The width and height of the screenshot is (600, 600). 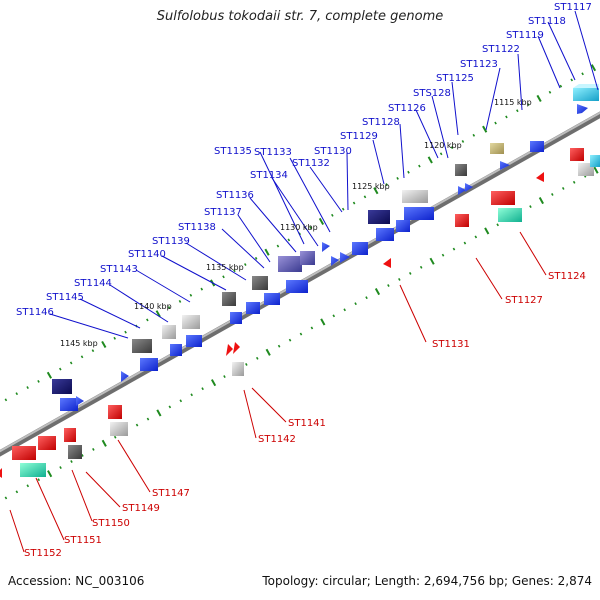 What do you see at coordinates (567, 276) in the screenshot?
I see `gene-label-bottom: ST1124` at bounding box center [567, 276].